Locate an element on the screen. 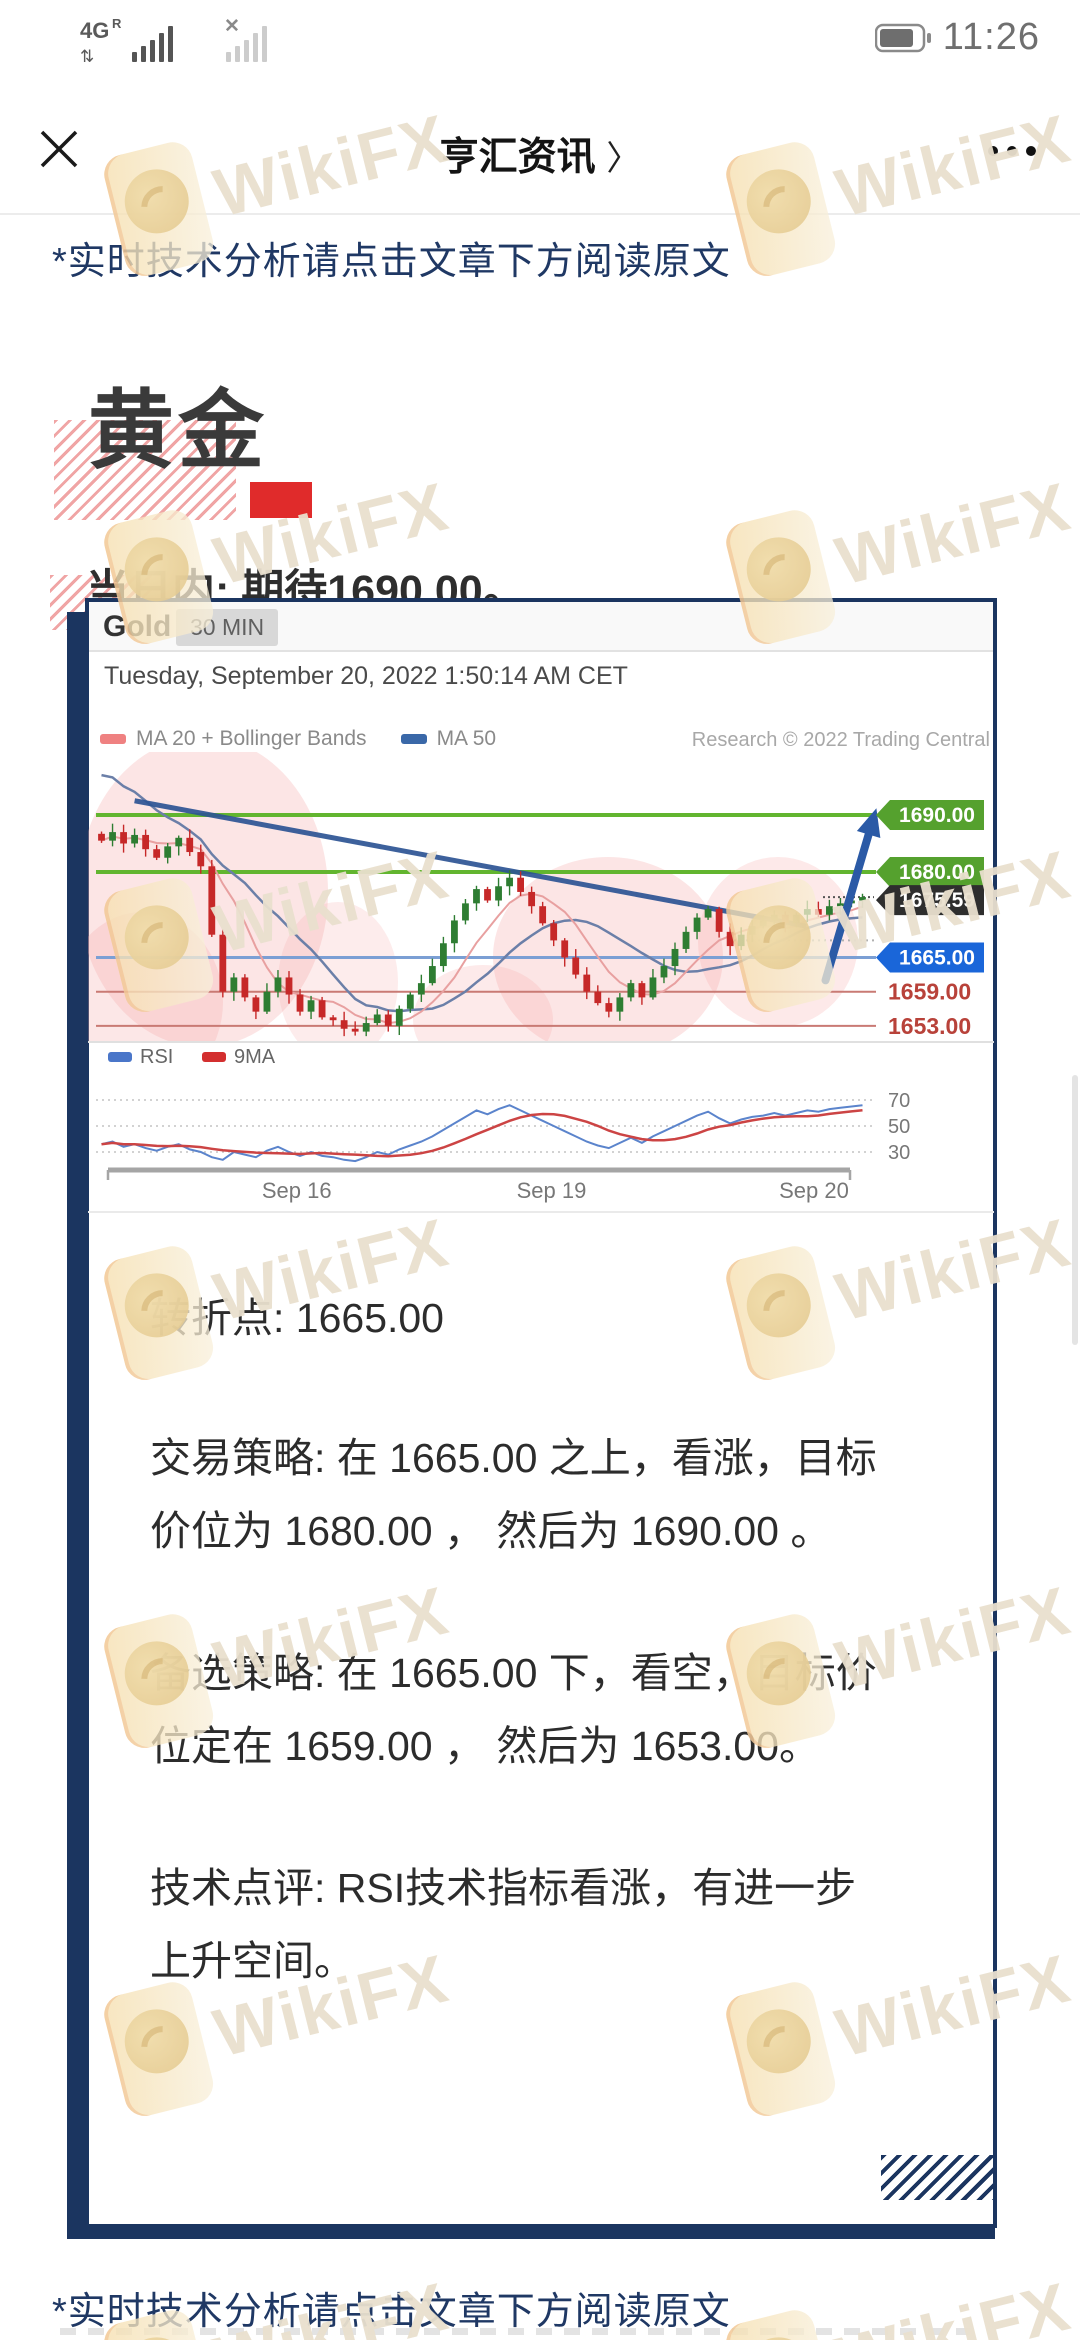 The image size is (1080, 2340). clipped-next-line is located at coordinates (515, 2331).